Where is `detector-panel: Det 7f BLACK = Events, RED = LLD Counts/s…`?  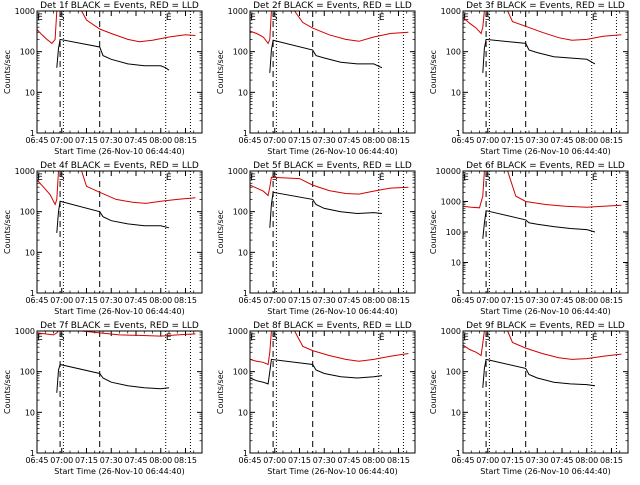
detector-panel: Det 7f BLACK = Events, RED = LLD Counts/s… is located at coordinates (103, 398).